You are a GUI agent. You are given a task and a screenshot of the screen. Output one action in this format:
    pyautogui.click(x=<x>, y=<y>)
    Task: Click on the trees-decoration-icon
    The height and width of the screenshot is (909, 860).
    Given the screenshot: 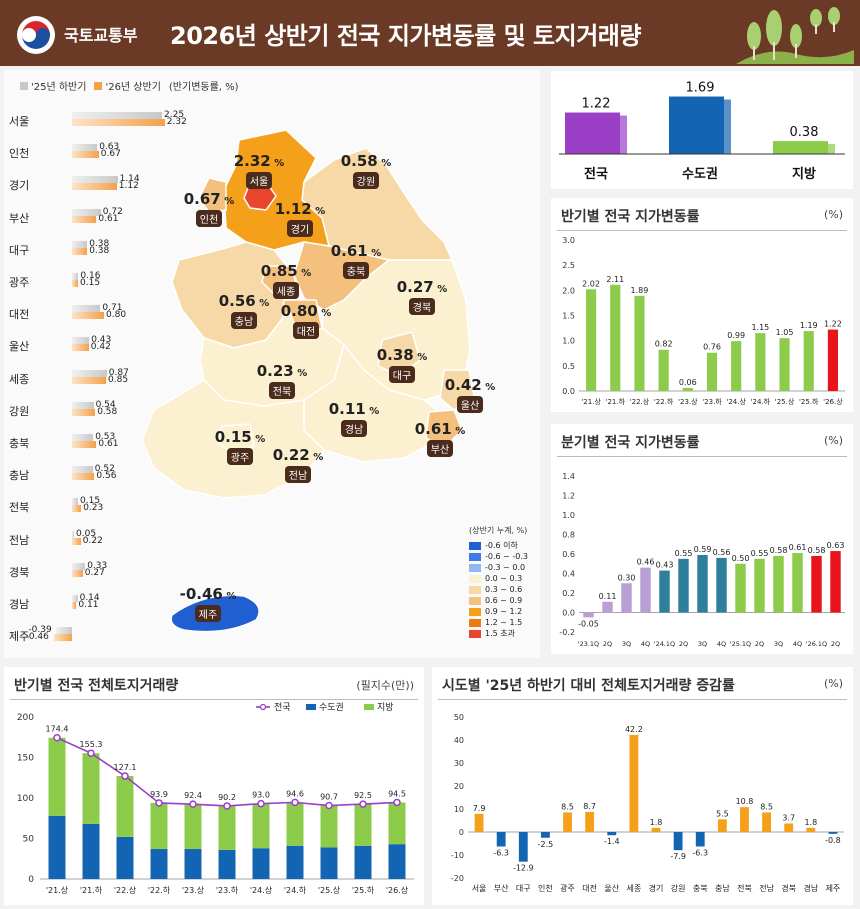 What is the action you would take?
    pyautogui.click(x=795, y=35)
    